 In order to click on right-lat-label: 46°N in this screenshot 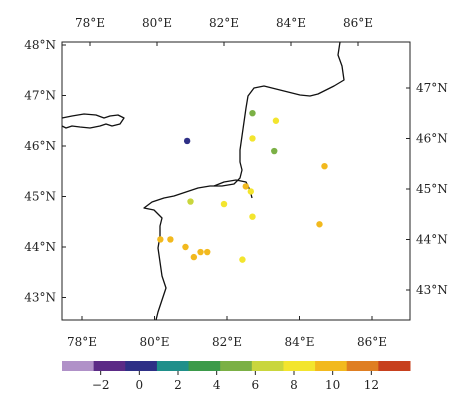, I will do `click(432, 139)`.